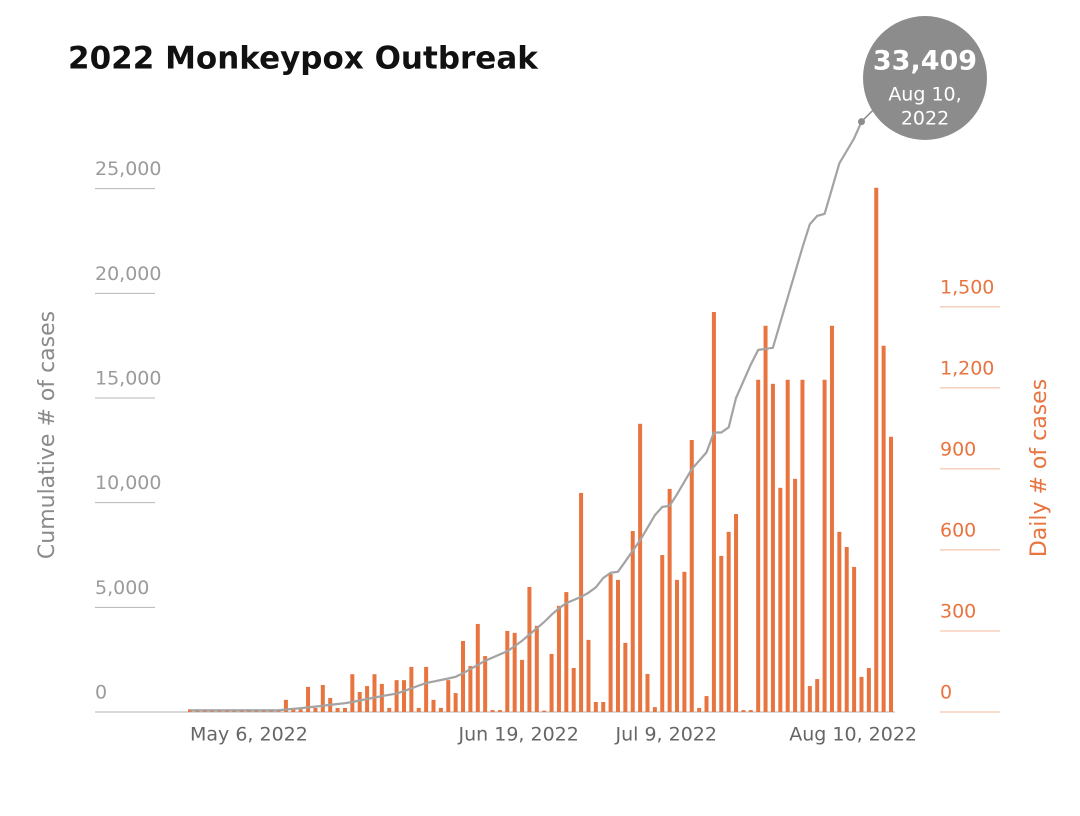 This screenshot has height=816, width=1080. What do you see at coordinates (925, 78) in the screenshot?
I see `annotation-bubble` at bounding box center [925, 78].